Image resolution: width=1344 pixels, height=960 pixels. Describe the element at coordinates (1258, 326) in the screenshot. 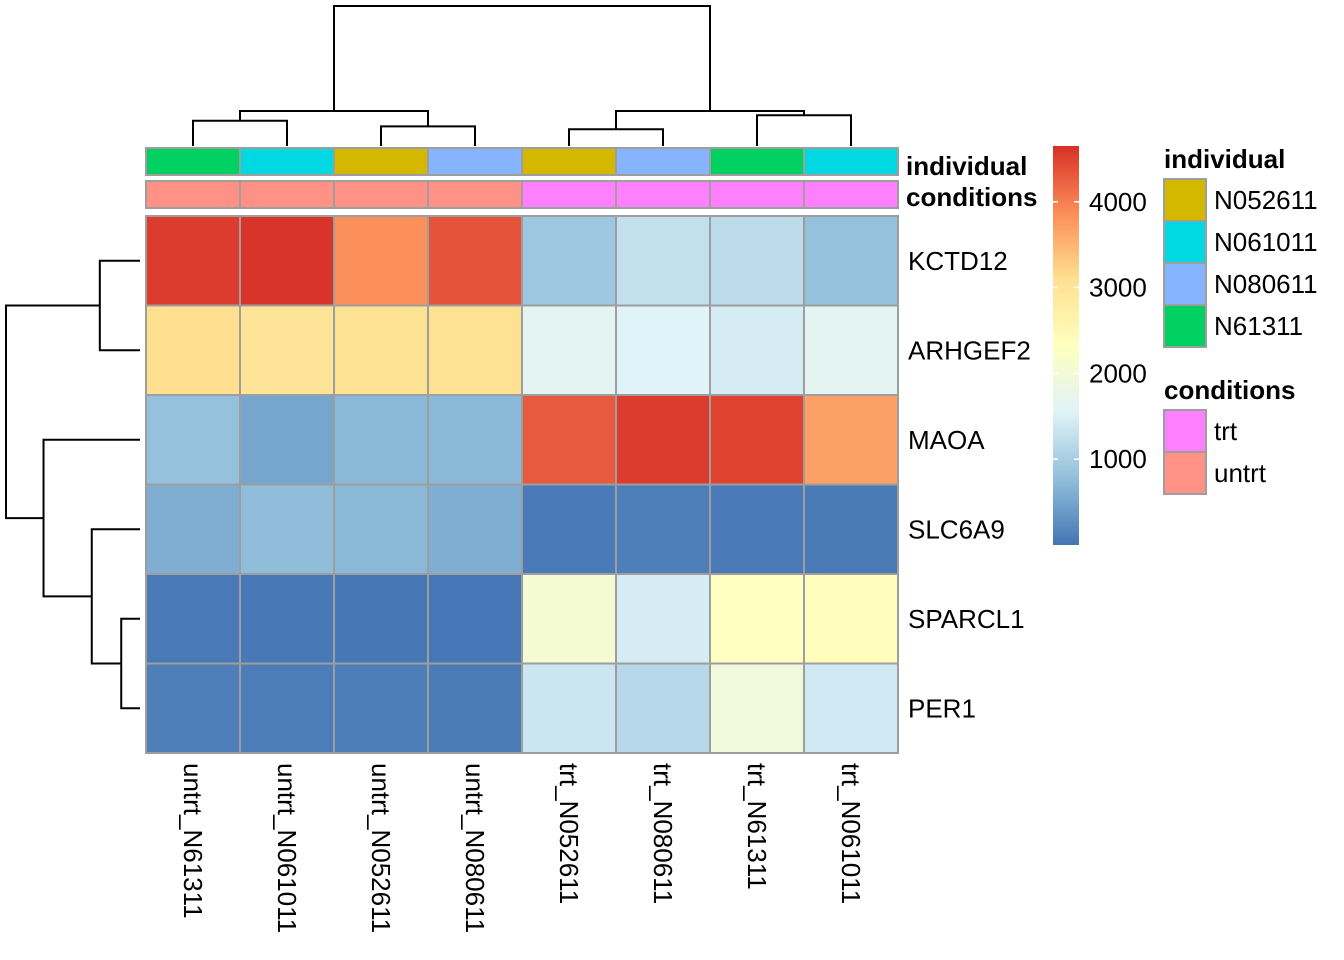

I see `legend-label: N61311` at that location.